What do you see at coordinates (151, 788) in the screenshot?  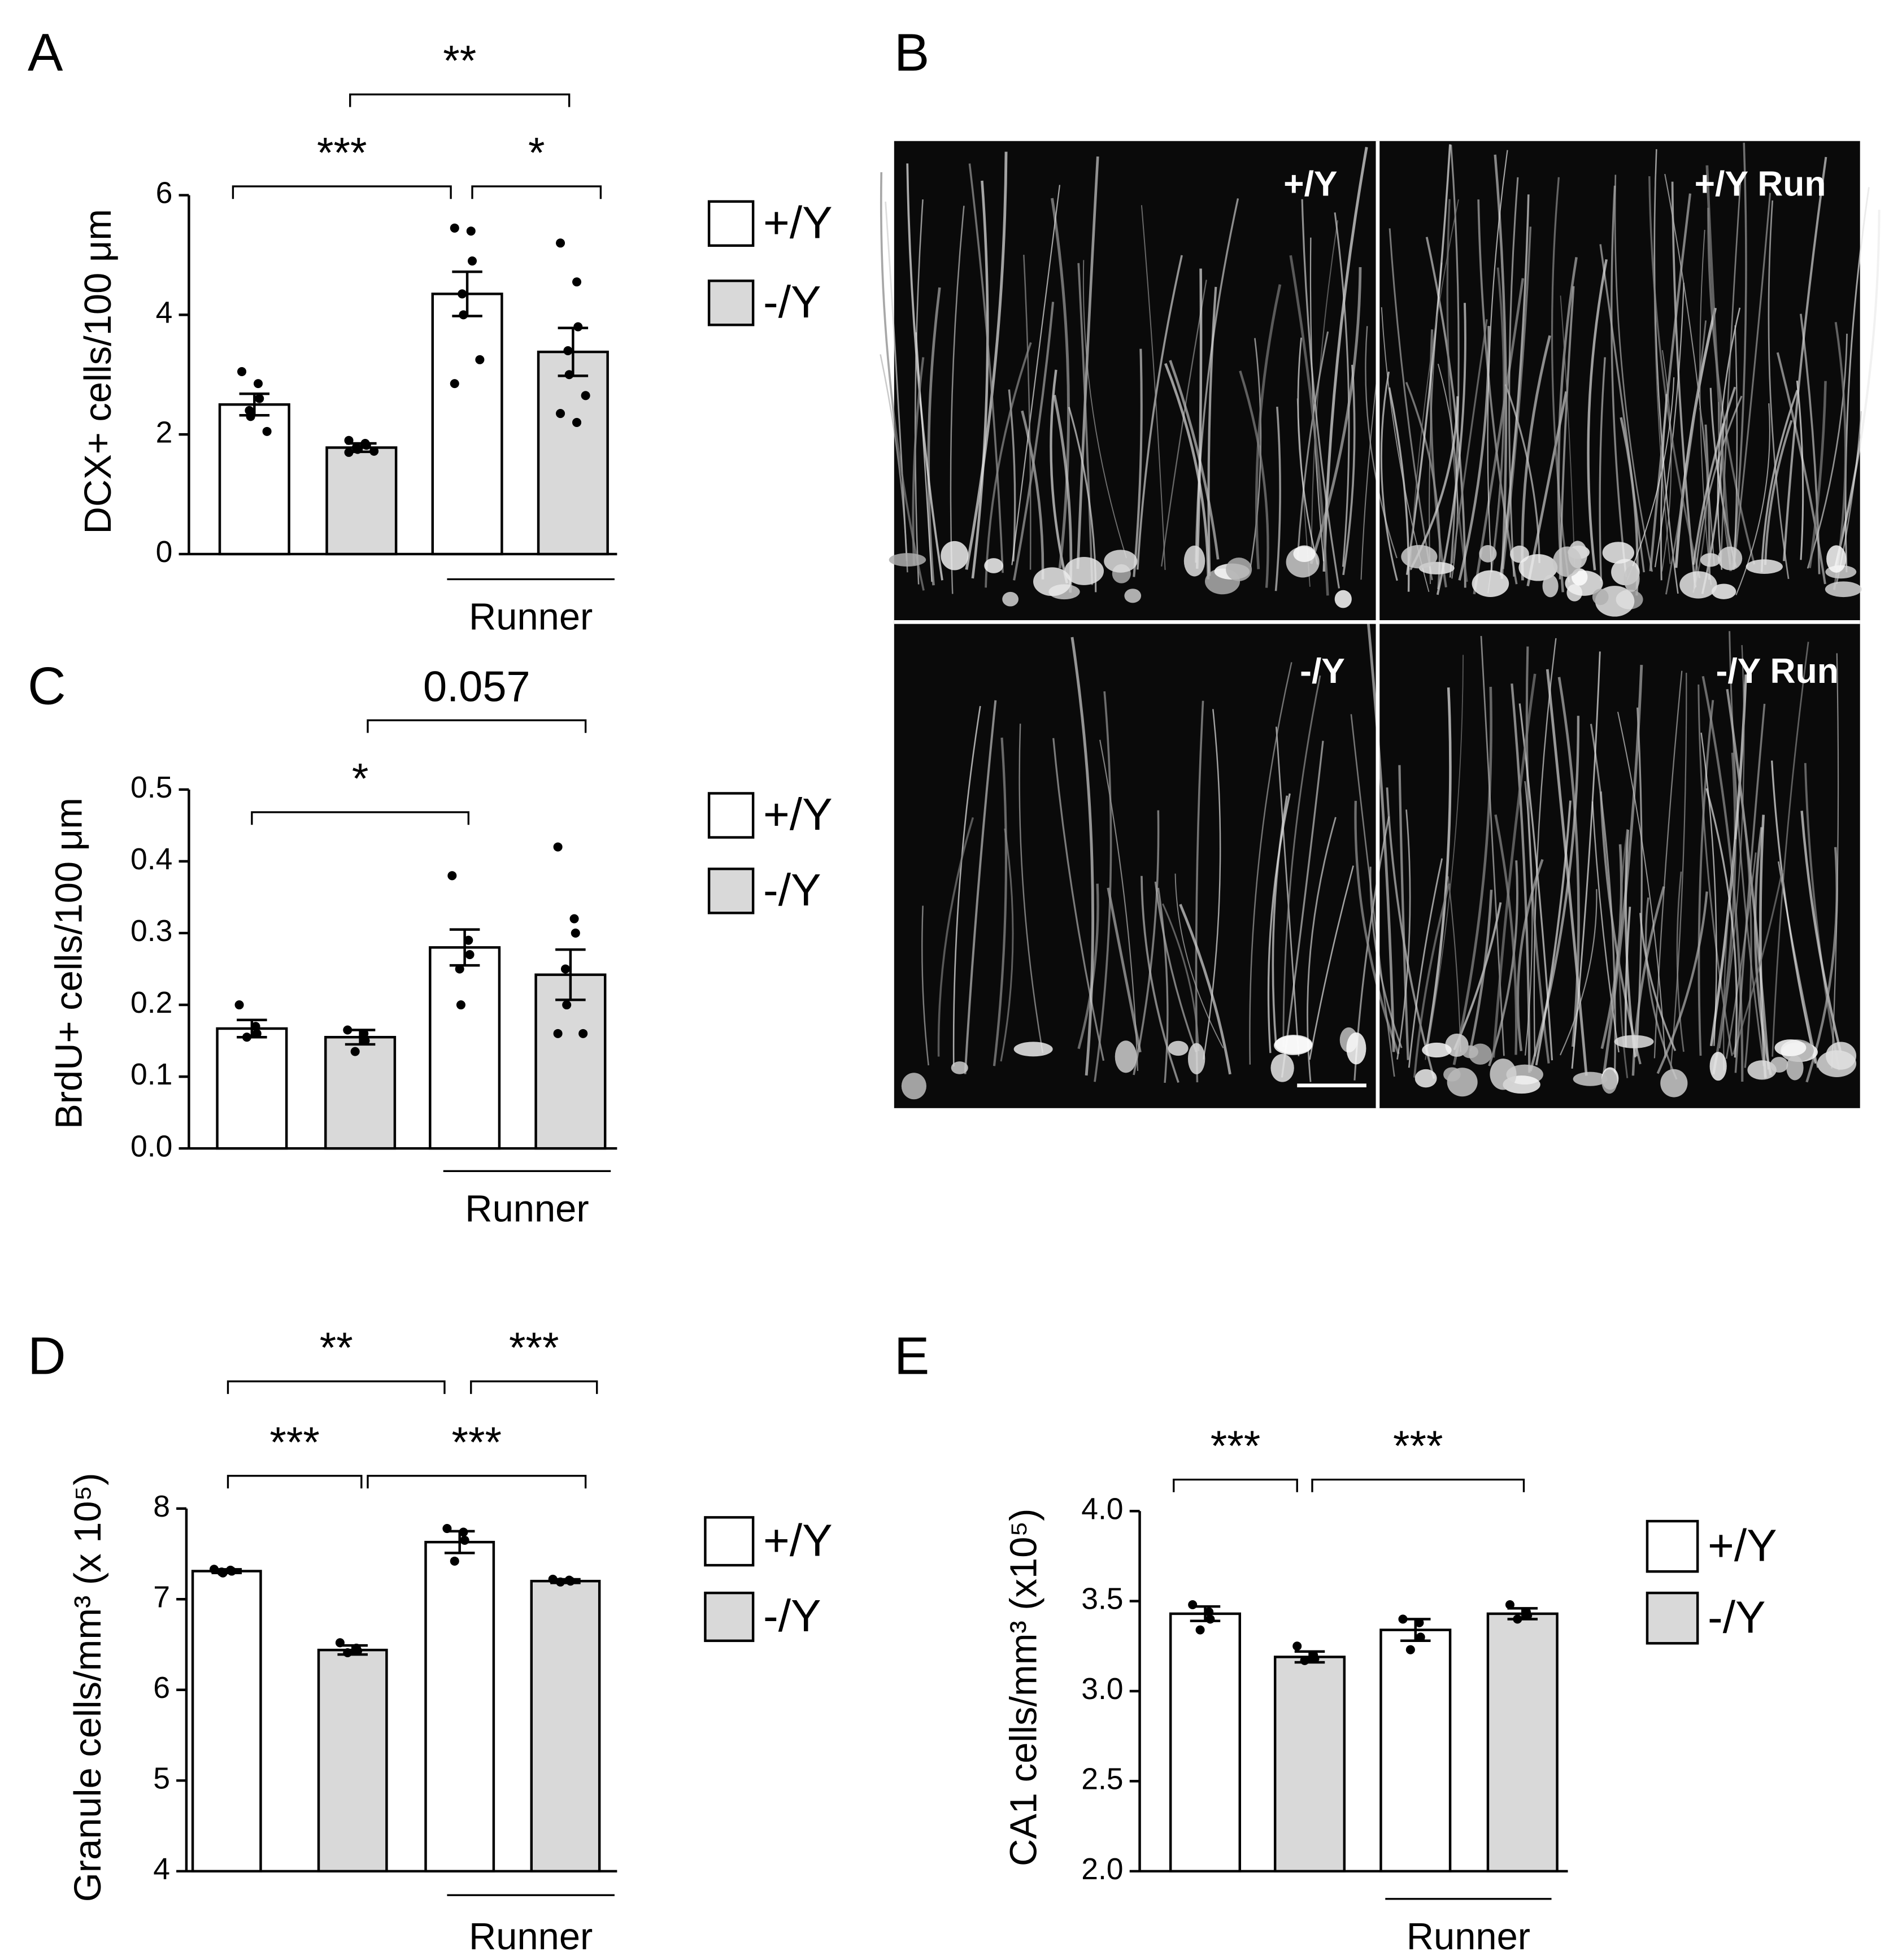 I see `y-tick-label: 0.5` at bounding box center [151, 788].